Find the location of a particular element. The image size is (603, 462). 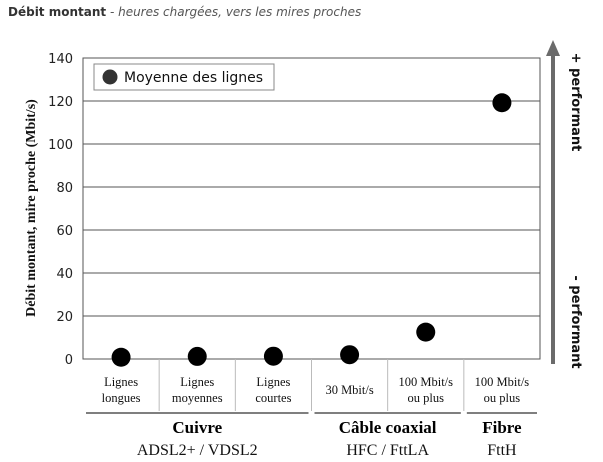

y-tick-label: 100 is located at coordinates (60, 145).